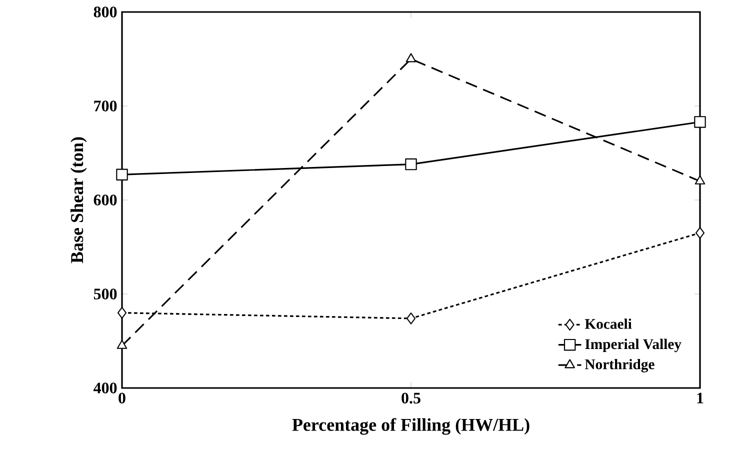  Describe the element at coordinates (619, 365) in the screenshot. I see `legend-label: Northridge` at that location.